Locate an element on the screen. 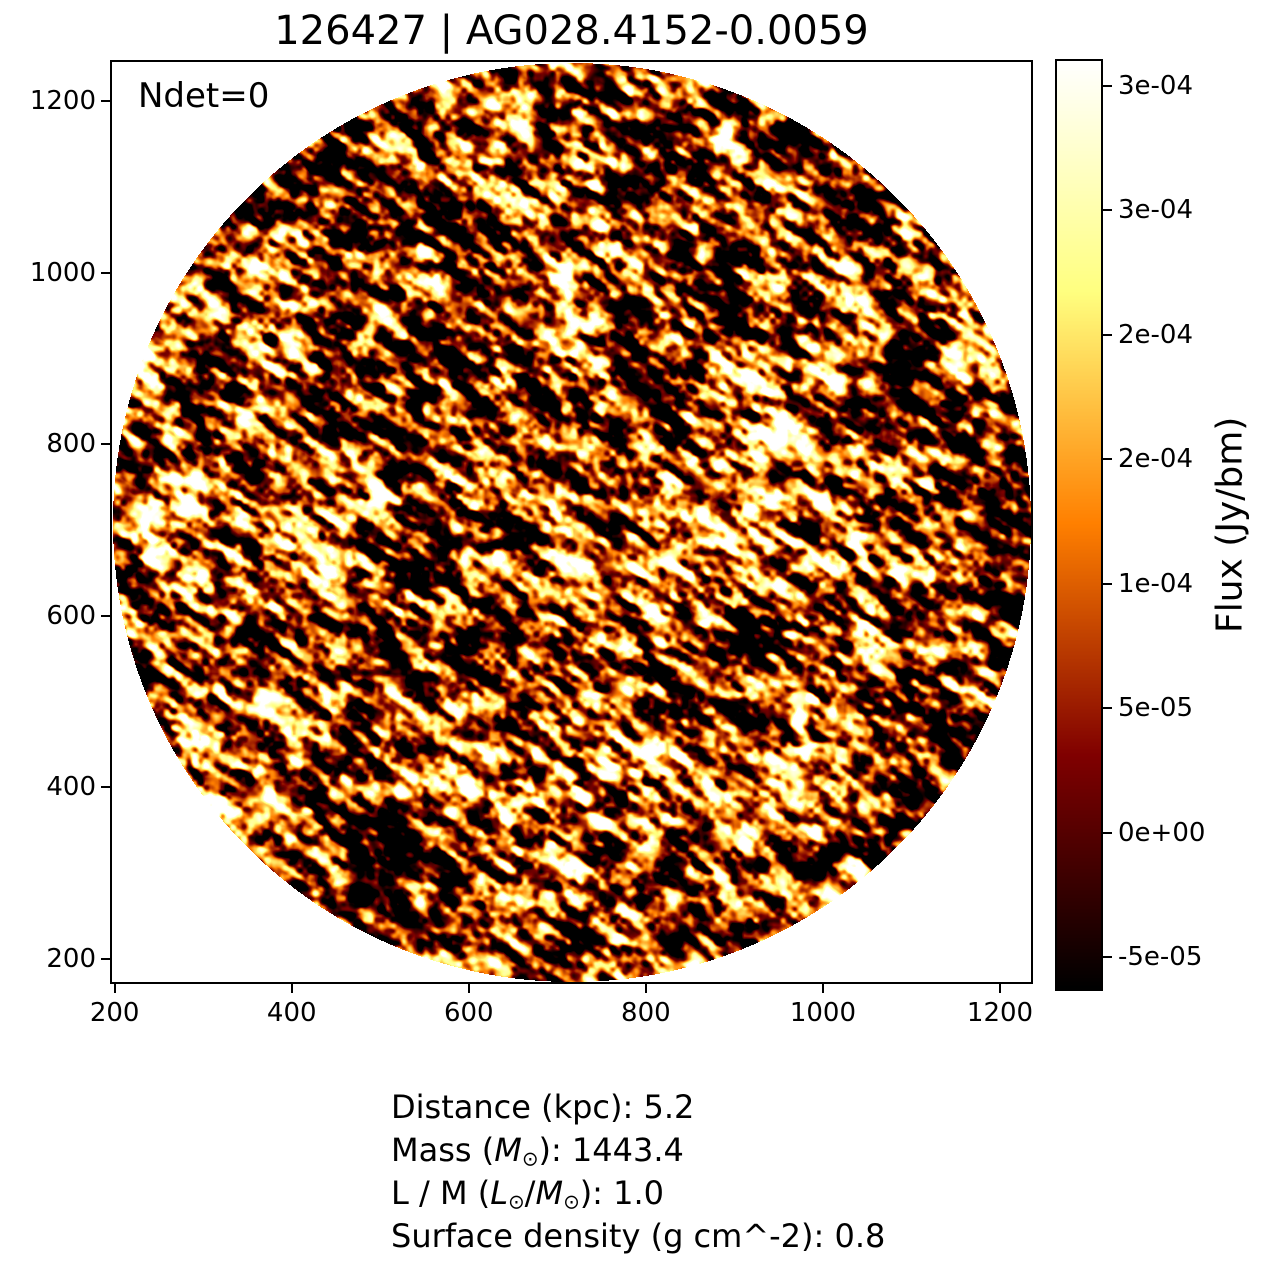 This screenshot has width=1274, height=1267. surface-density-line: Surface density (g cm^-2): 0.8 is located at coordinates (638, 1236).